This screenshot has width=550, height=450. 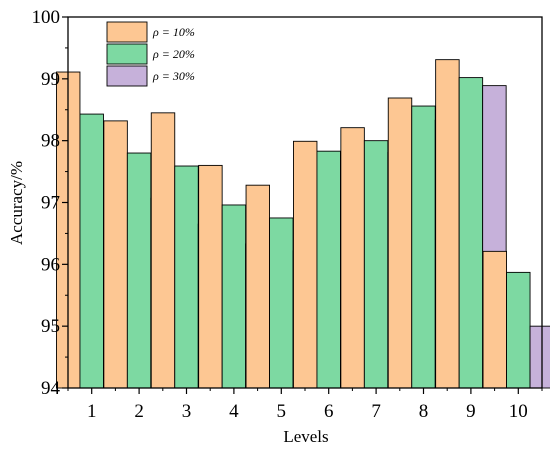 What do you see at coordinates (424, 411) in the screenshot?
I see `x-tick-label-8: 8` at bounding box center [424, 411].